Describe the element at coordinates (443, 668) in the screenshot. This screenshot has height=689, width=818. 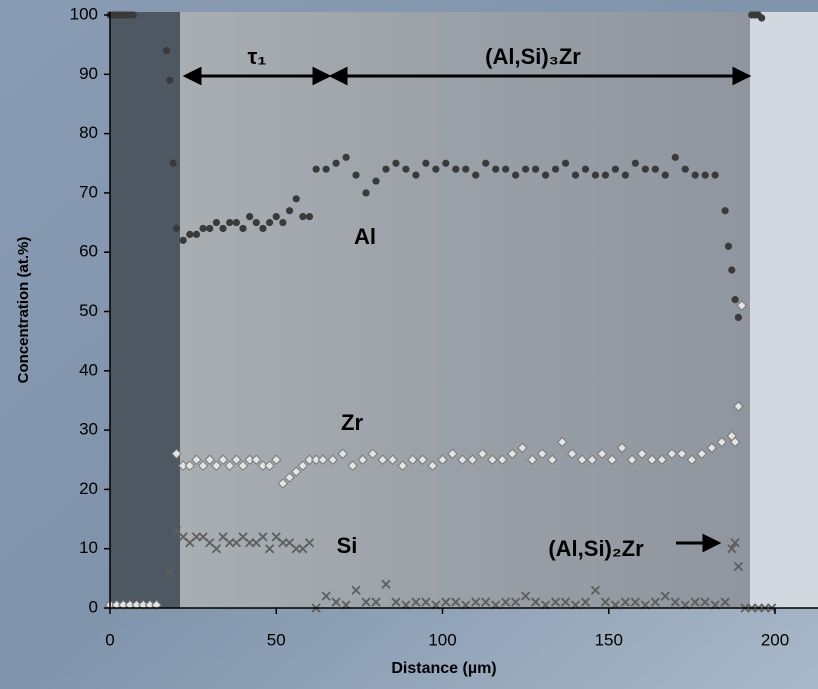
I see `x-axis-label: Distance (µm)` at that location.